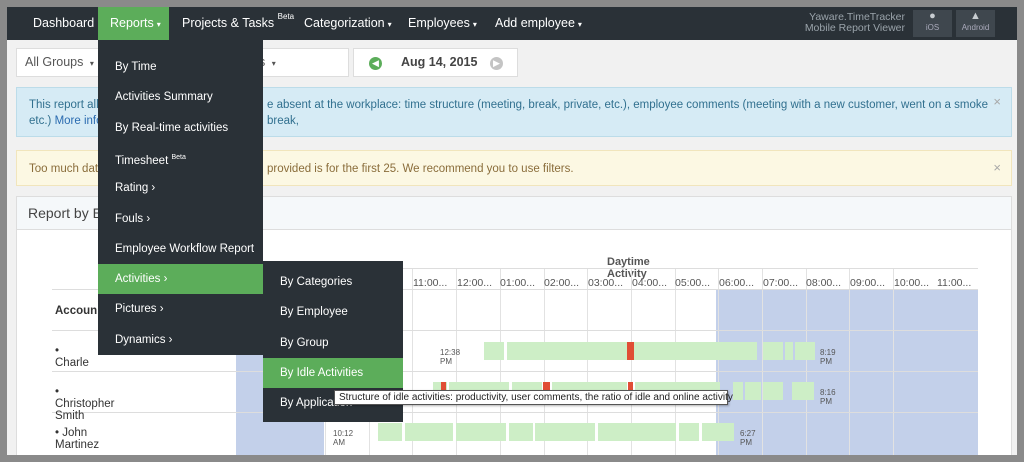 The width and height of the screenshot is (1024, 462). What do you see at coordinates (76, 311) in the screenshot?
I see `account-column-header: Accoun` at bounding box center [76, 311].